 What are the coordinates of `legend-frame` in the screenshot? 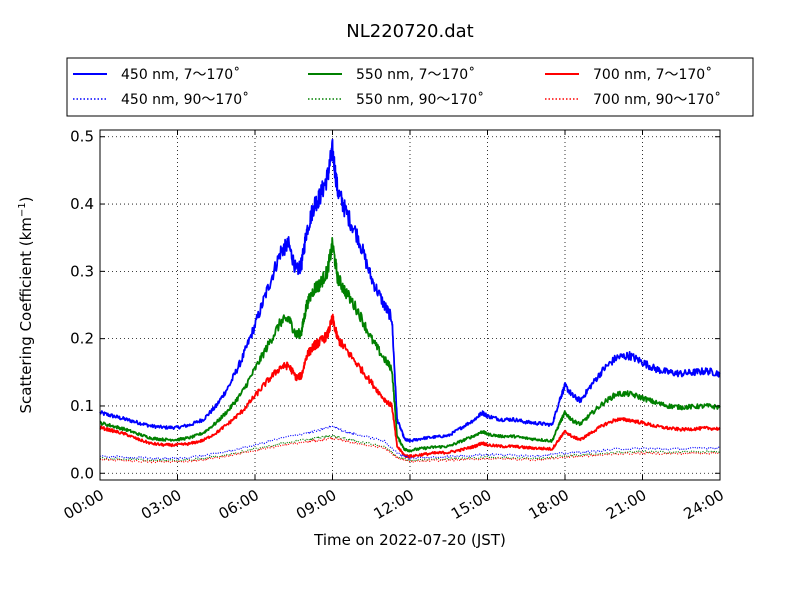 It's located at (410, 87).